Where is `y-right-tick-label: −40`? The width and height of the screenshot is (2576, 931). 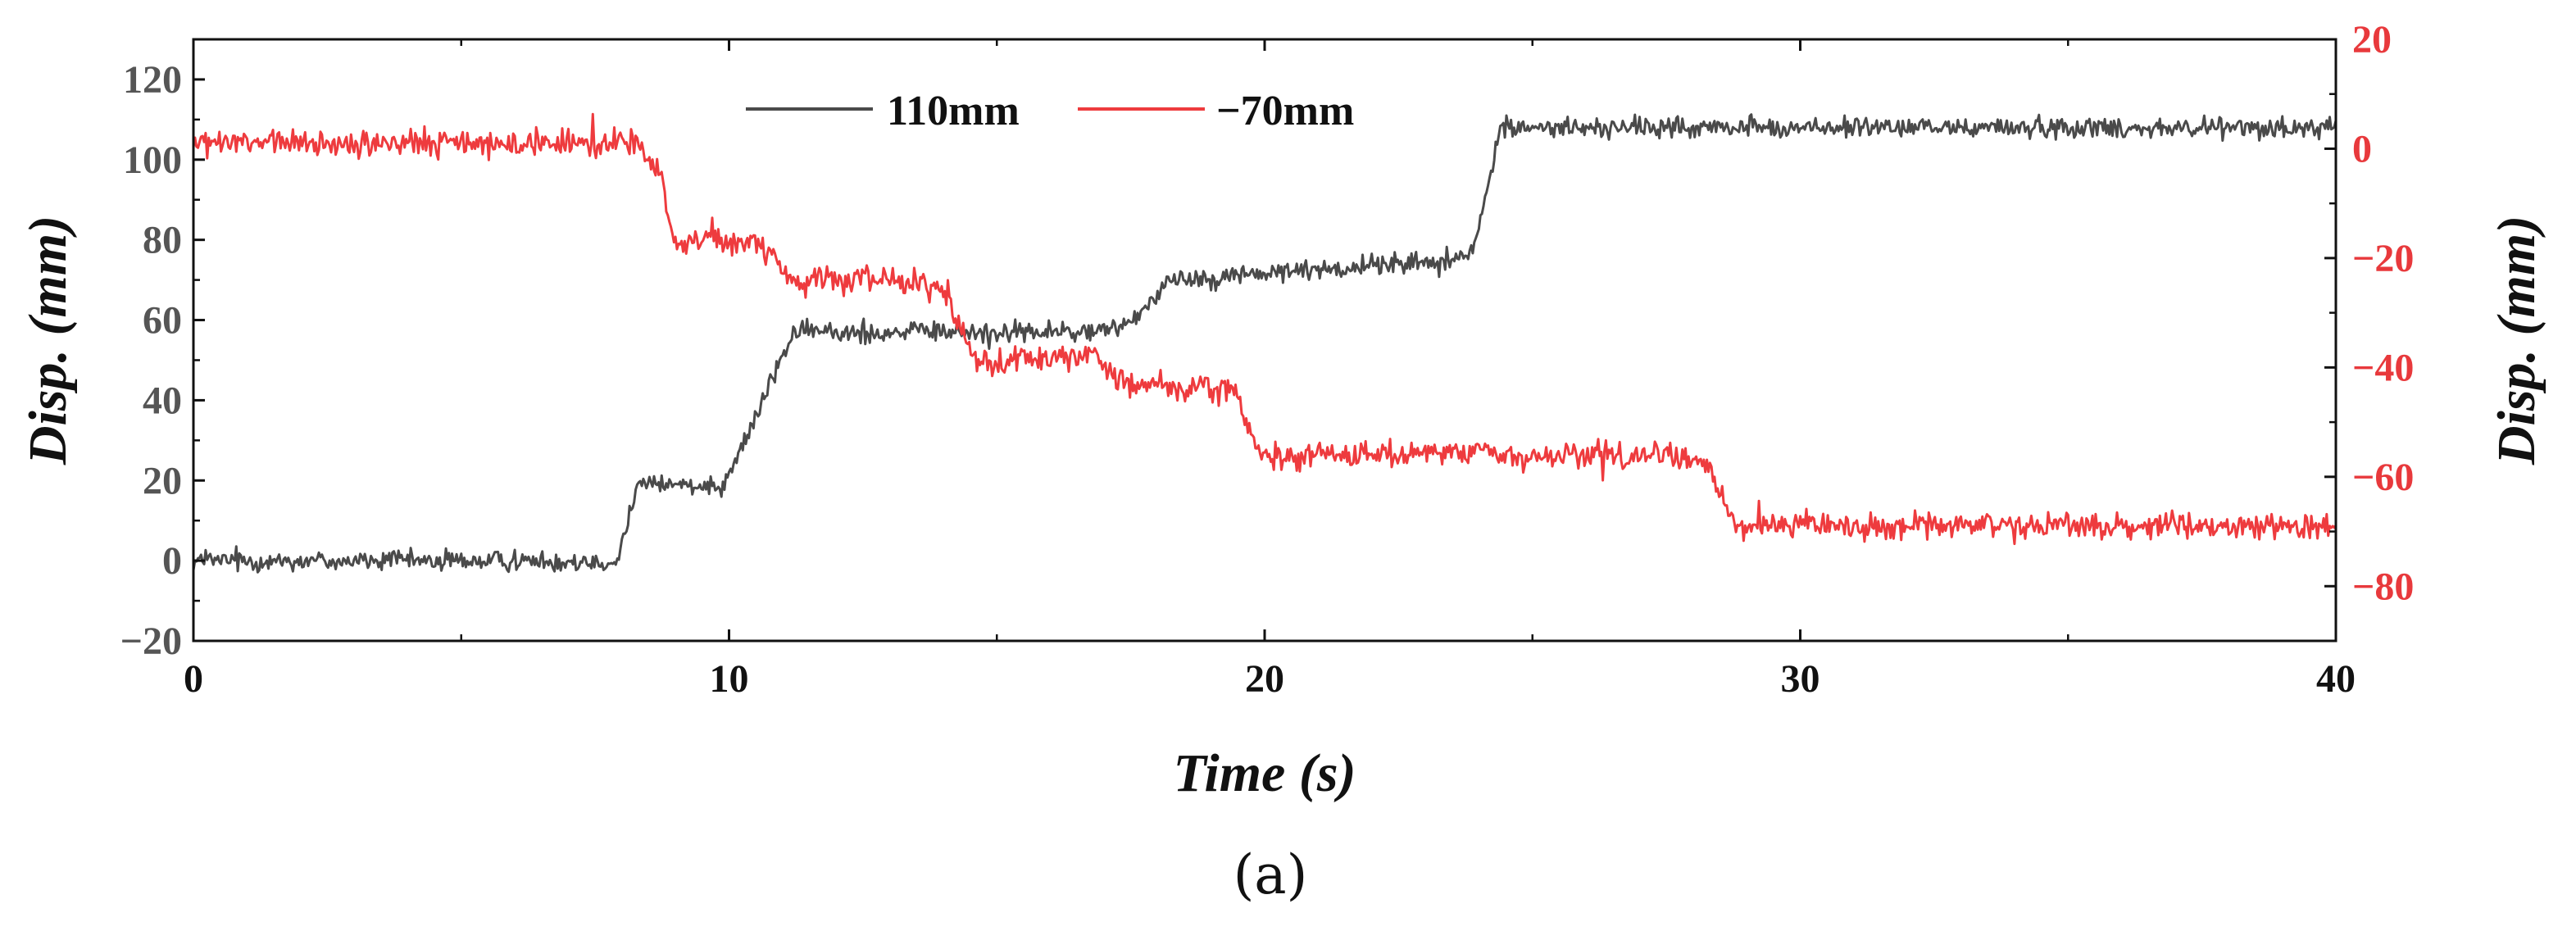 y-right-tick-label: −40 is located at coordinates (2383, 367).